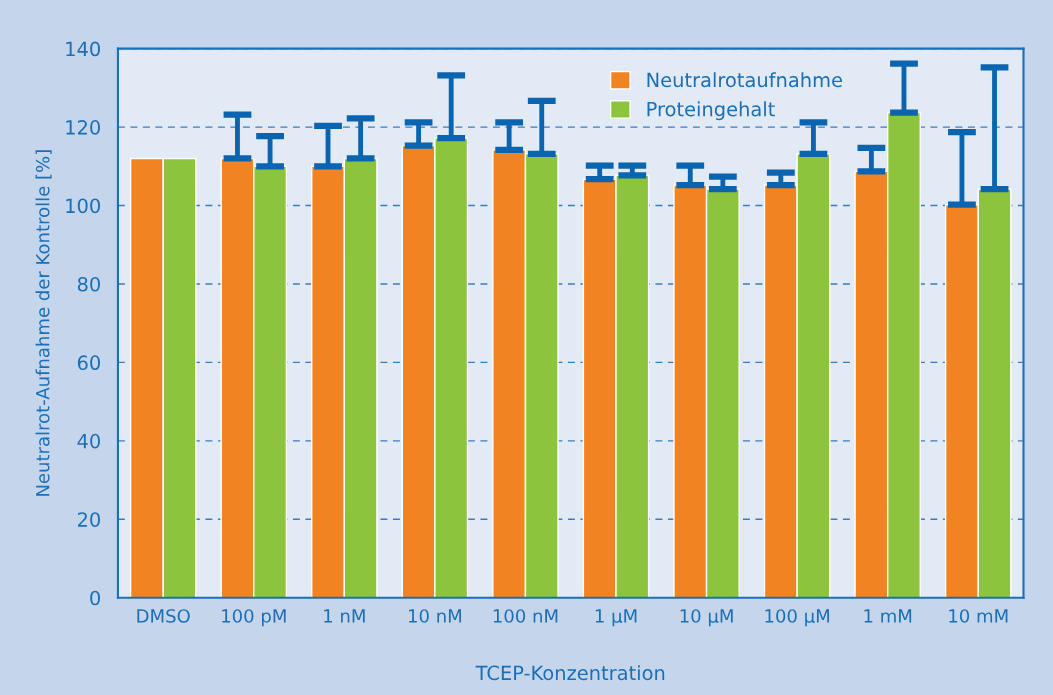 The image size is (1053, 695). Describe the element at coordinates (616, 618) in the screenshot. I see `x-tick-label: 1 µM` at that location.